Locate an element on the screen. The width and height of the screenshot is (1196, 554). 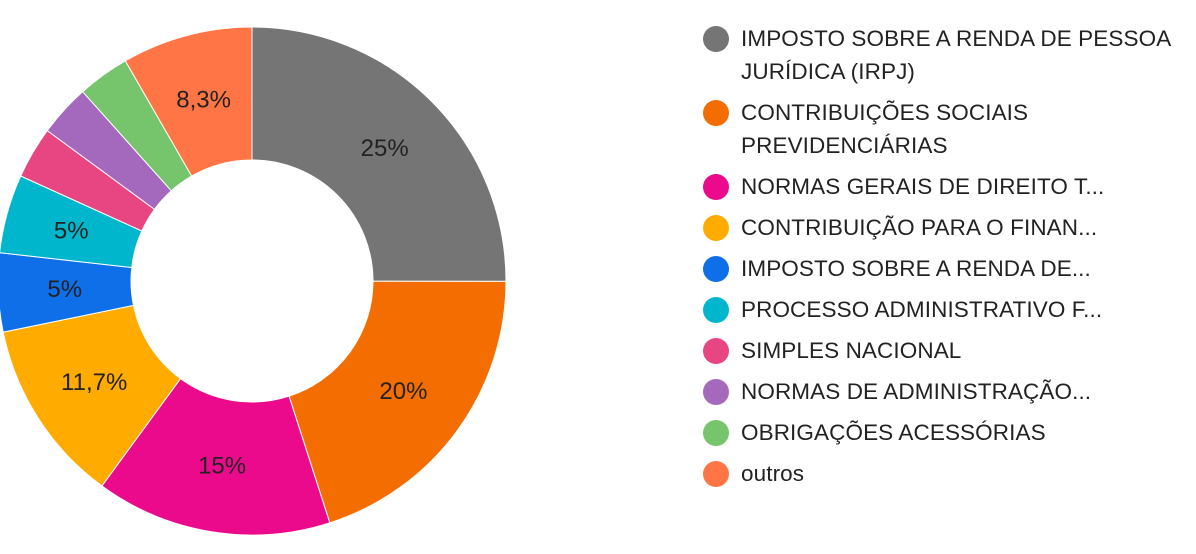
legend-label: SIMPLES NACIONAL is located at coordinates (851, 350).